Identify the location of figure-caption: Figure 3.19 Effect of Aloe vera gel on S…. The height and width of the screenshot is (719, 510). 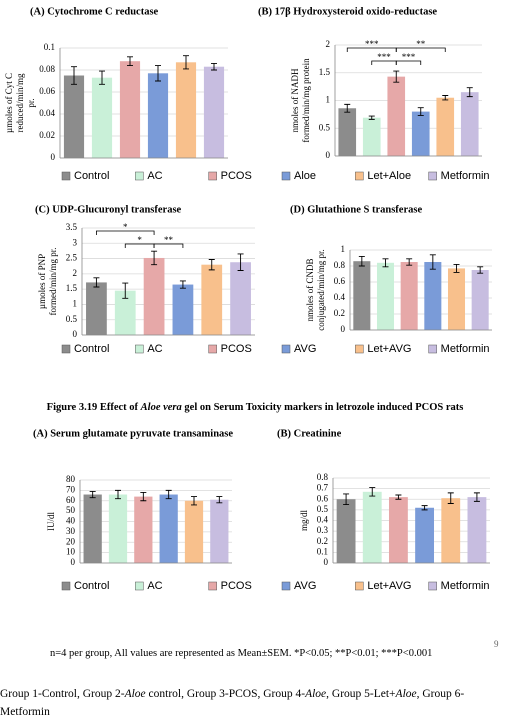
(255, 407).